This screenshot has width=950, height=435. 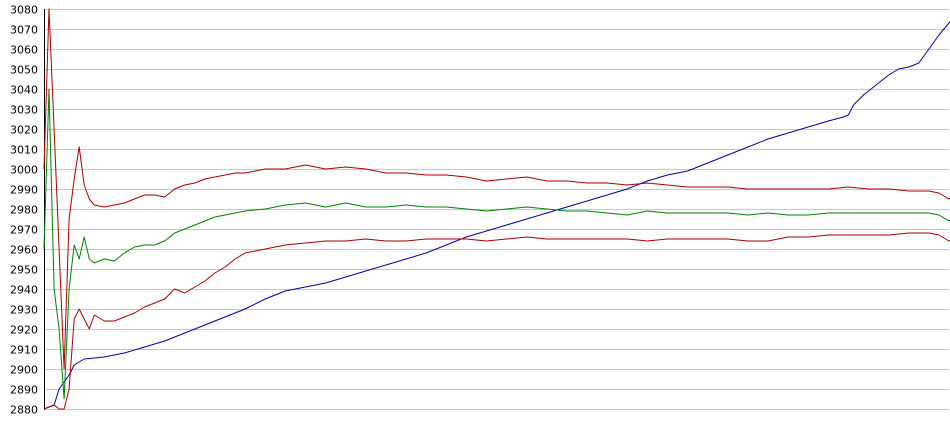 I want to click on y-tick-label: 3070, so click(x=24, y=30).